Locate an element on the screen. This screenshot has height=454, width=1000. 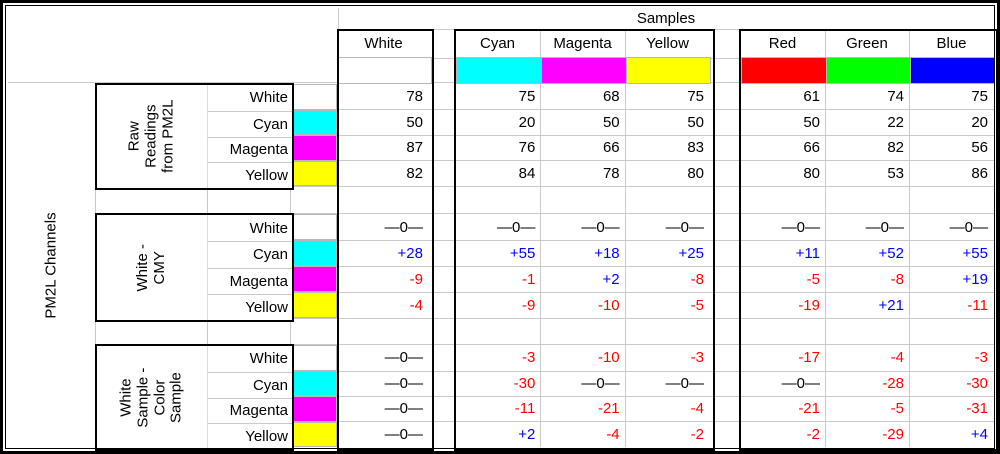
data-cell: +18 is located at coordinates (607, 253).